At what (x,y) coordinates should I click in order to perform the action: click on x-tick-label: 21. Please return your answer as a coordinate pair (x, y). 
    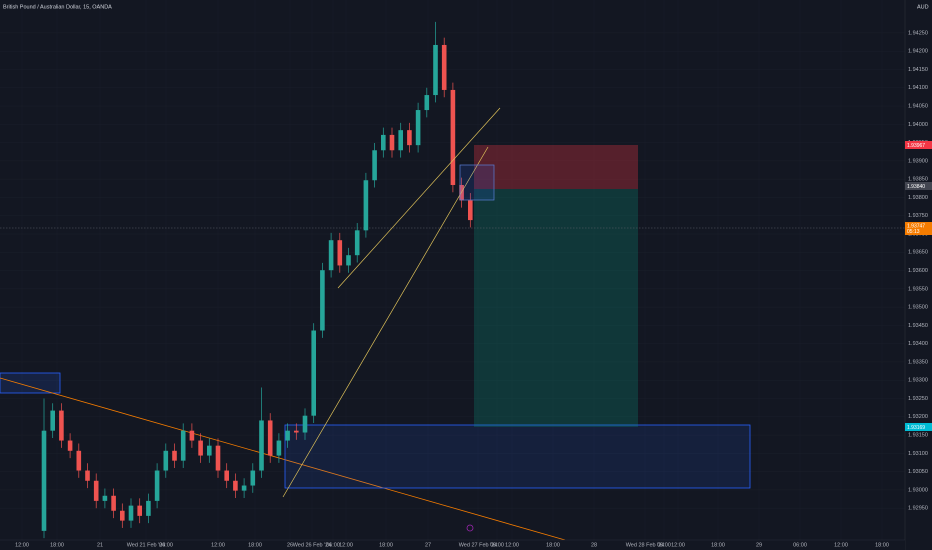
    Looking at the image, I should click on (100, 545).